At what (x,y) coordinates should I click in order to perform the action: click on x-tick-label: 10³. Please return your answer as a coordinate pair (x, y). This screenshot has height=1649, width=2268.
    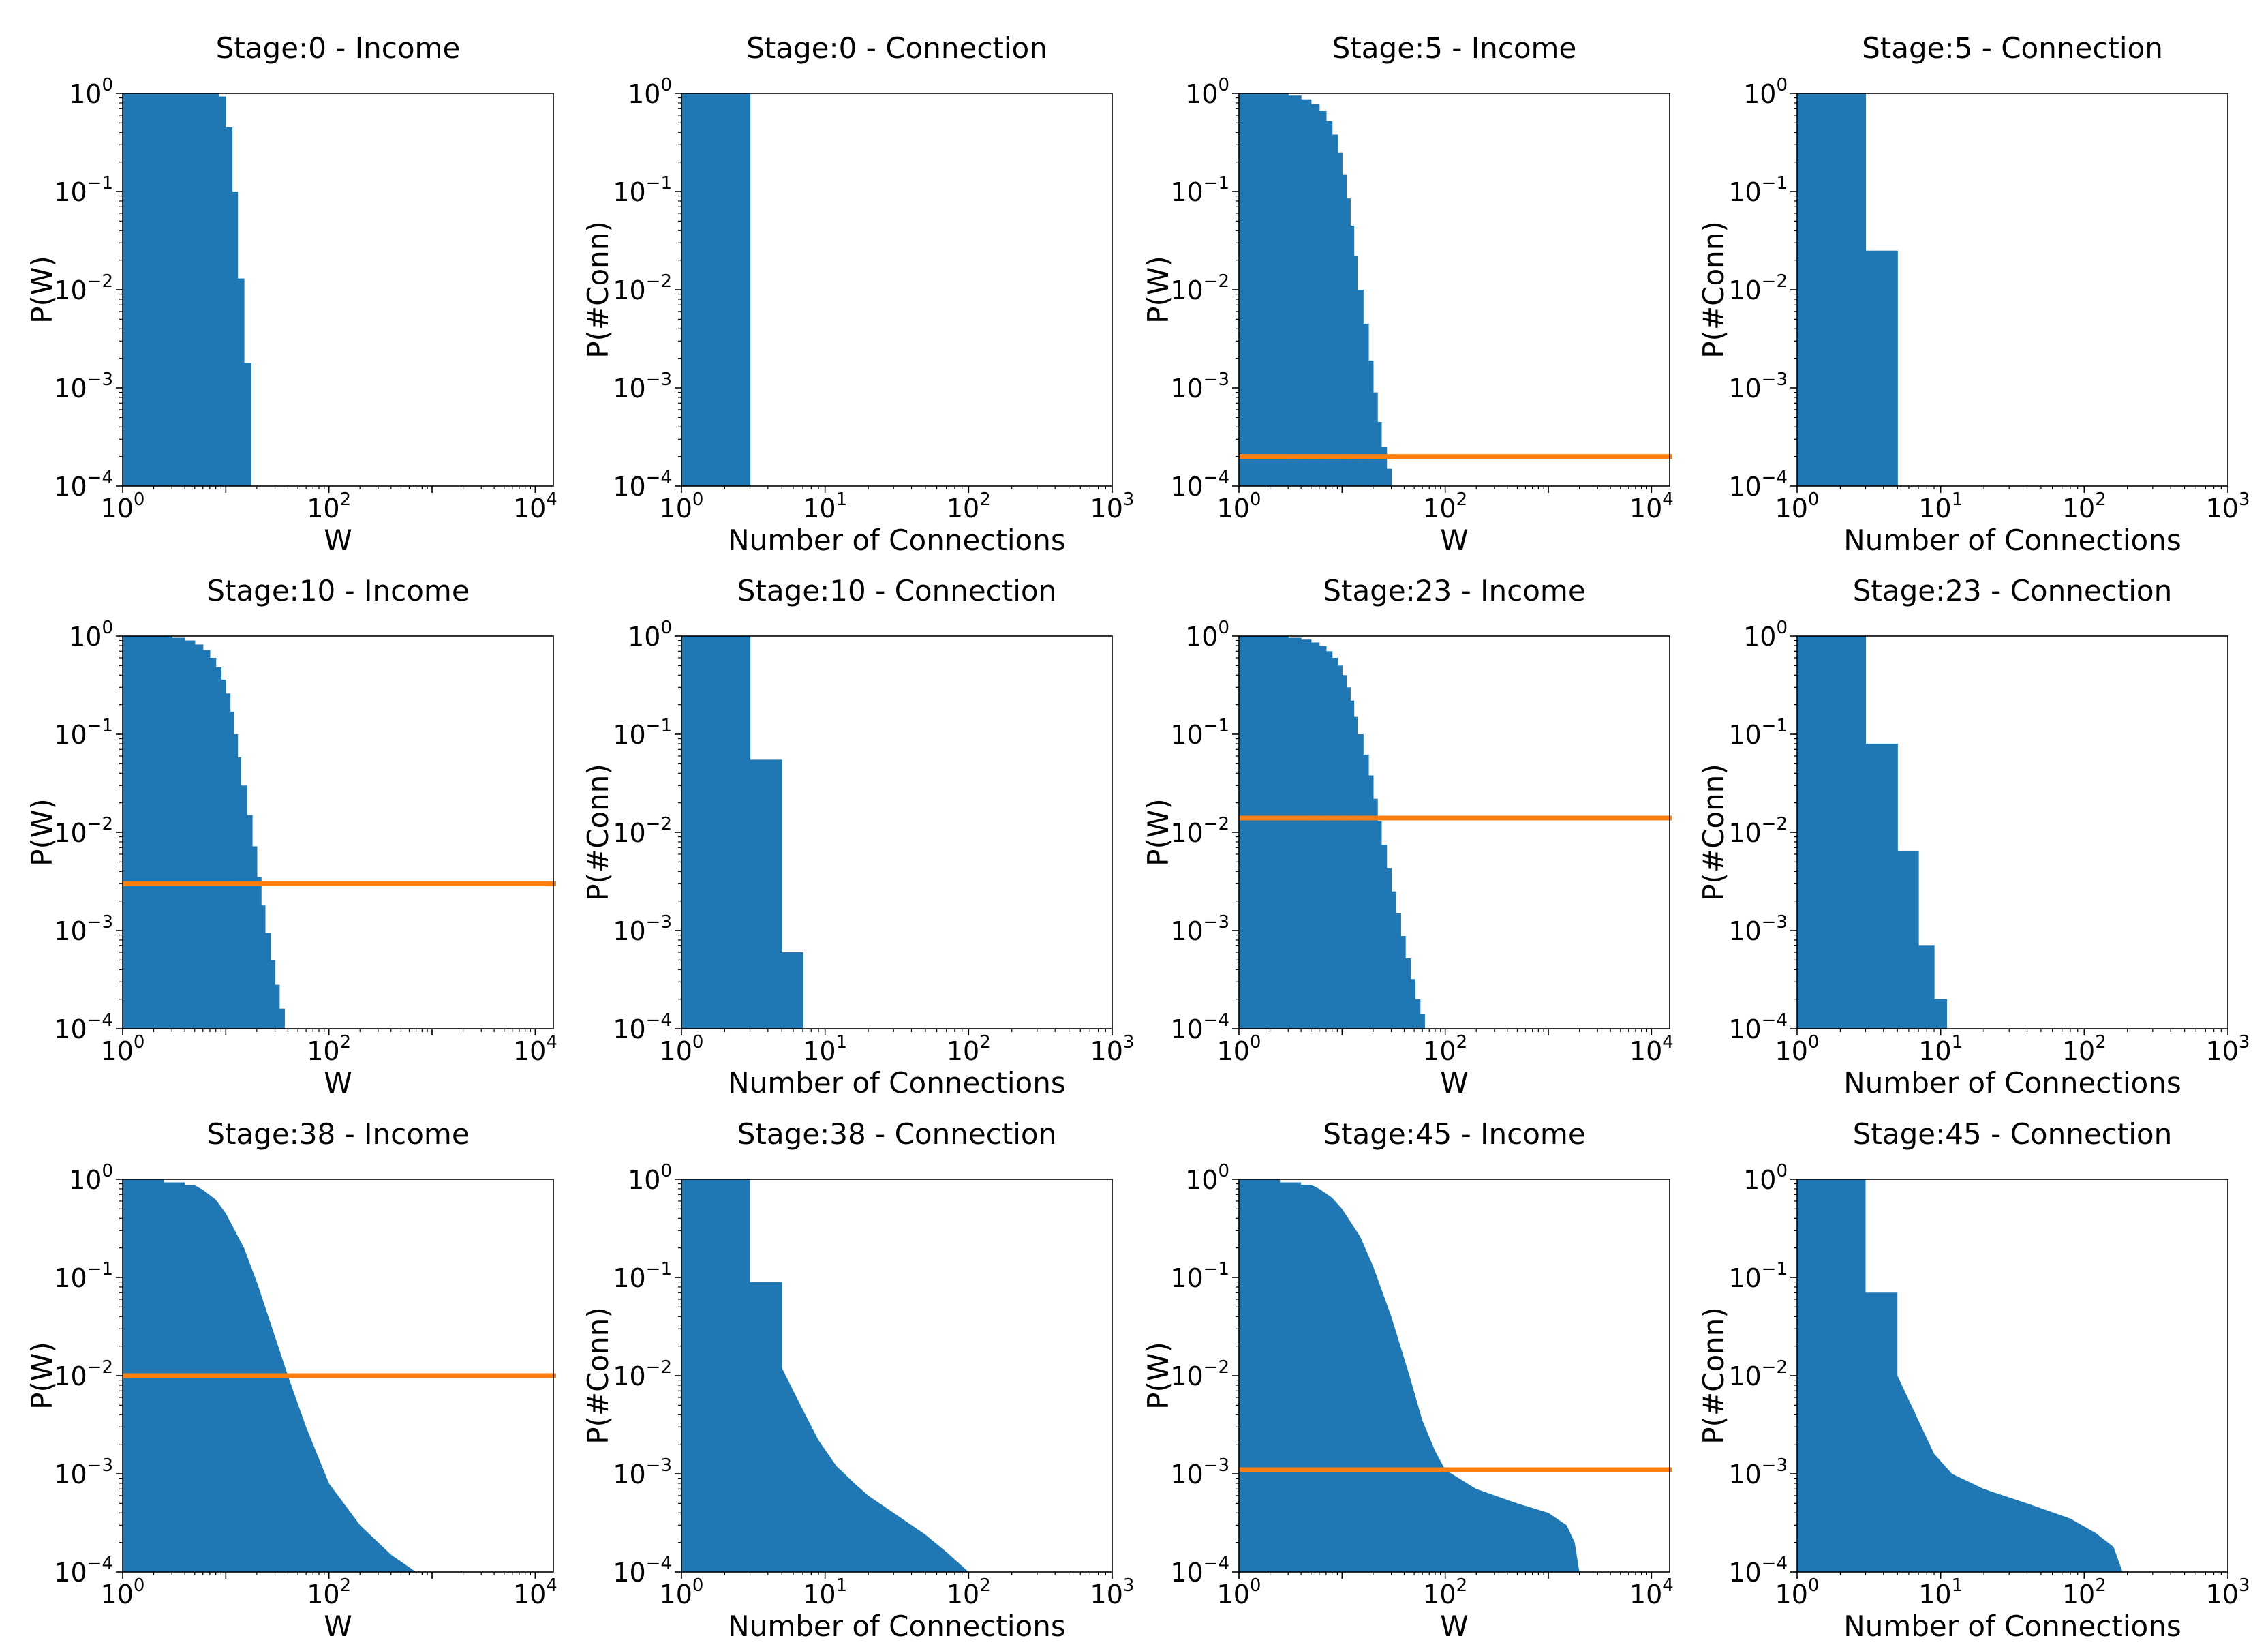
    Looking at the image, I should click on (2228, 1592).